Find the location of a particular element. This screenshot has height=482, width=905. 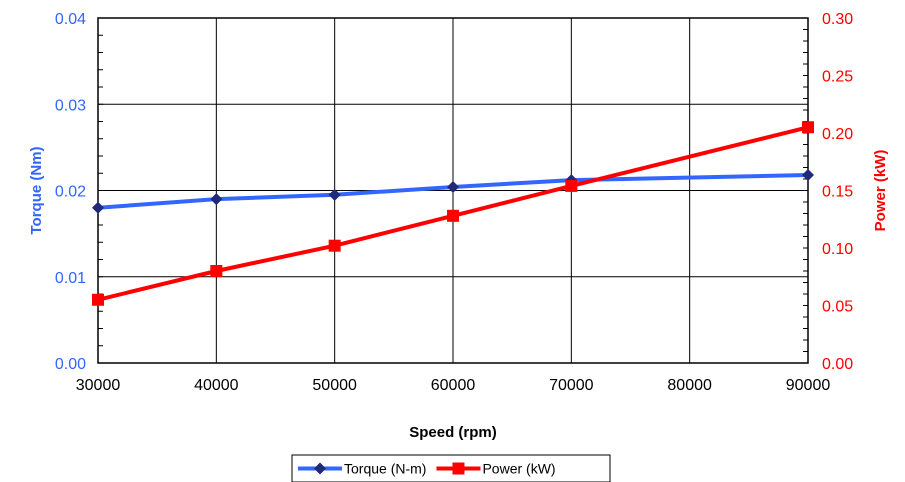

legend: Torque (N-m) Power (kW) is located at coordinates (451, 468).